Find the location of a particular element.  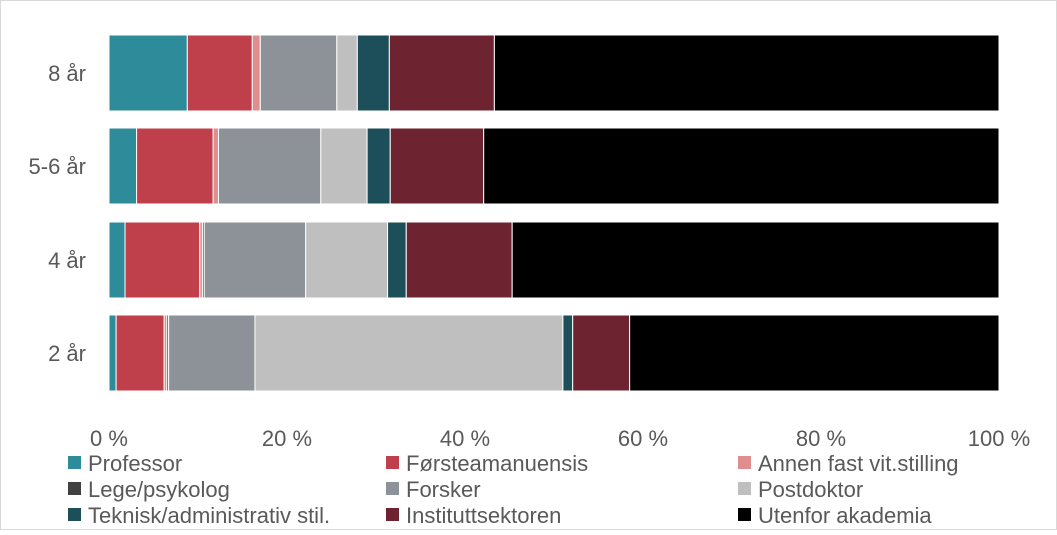

bar-segment-postdoktor-4-a-r is located at coordinates (347, 260).